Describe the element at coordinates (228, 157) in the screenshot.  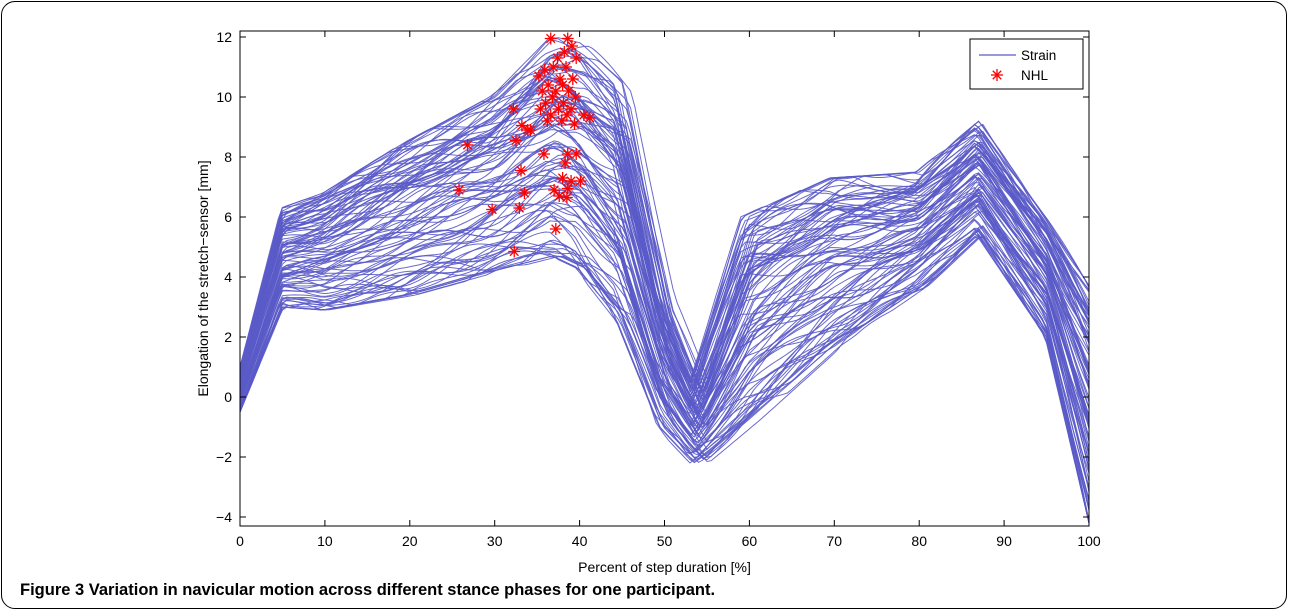
I see `y-tick-label: 8` at that location.